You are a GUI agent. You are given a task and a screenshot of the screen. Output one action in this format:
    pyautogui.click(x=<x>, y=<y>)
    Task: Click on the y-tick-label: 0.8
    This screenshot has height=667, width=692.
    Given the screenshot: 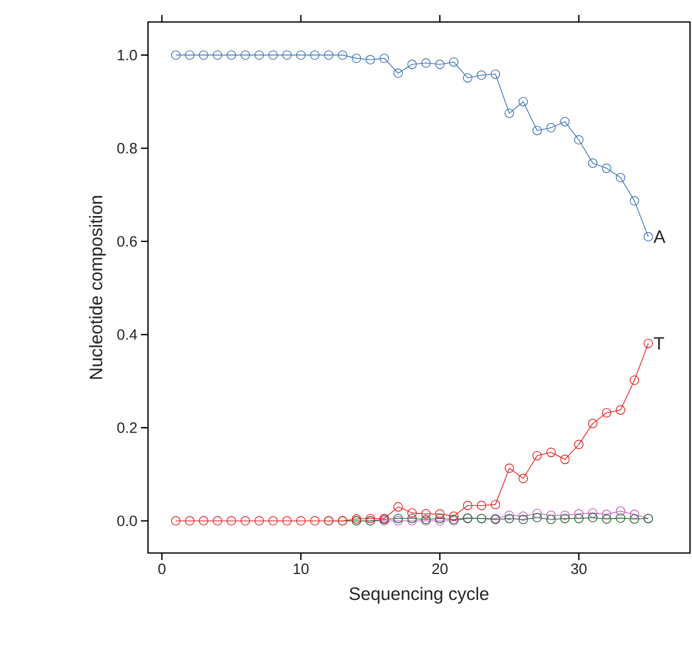 What is the action you would take?
    pyautogui.click(x=127, y=148)
    